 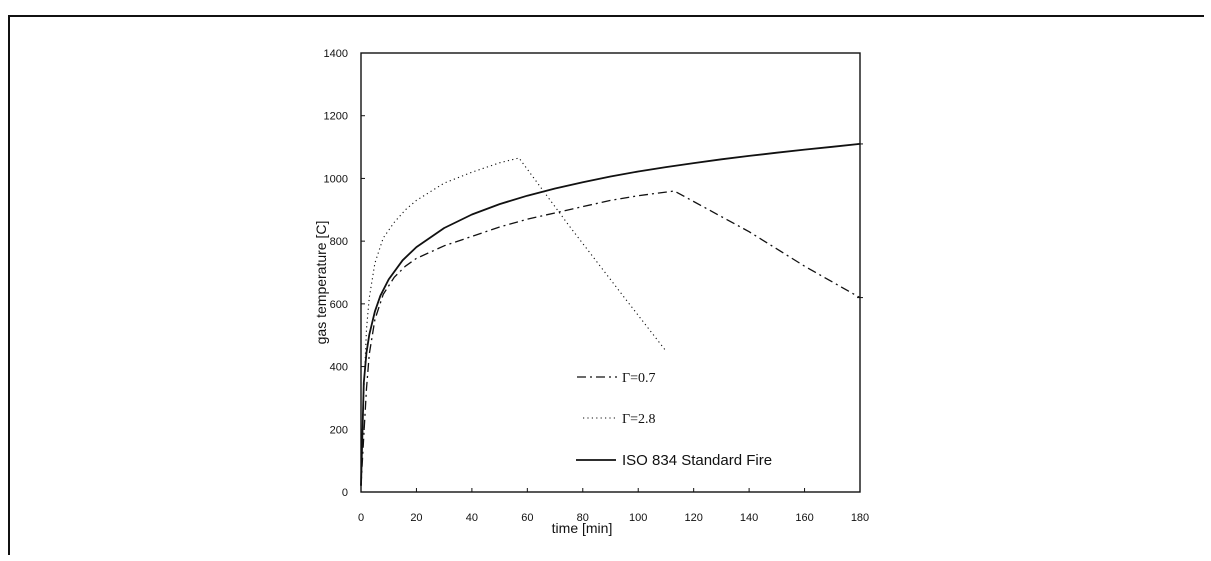 I want to click on y-tick-label: 200, so click(x=339, y=430).